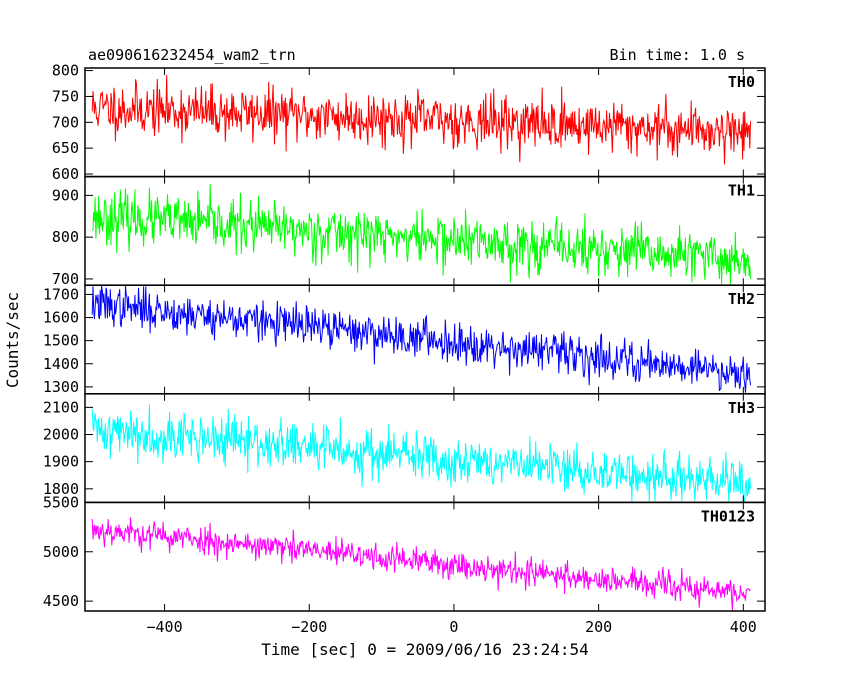 Image resolution: width=850 pixels, height=680 pixels. What do you see at coordinates (741, 191) in the screenshot?
I see `series-label-th1: TH1` at bounding box center [741, 191].